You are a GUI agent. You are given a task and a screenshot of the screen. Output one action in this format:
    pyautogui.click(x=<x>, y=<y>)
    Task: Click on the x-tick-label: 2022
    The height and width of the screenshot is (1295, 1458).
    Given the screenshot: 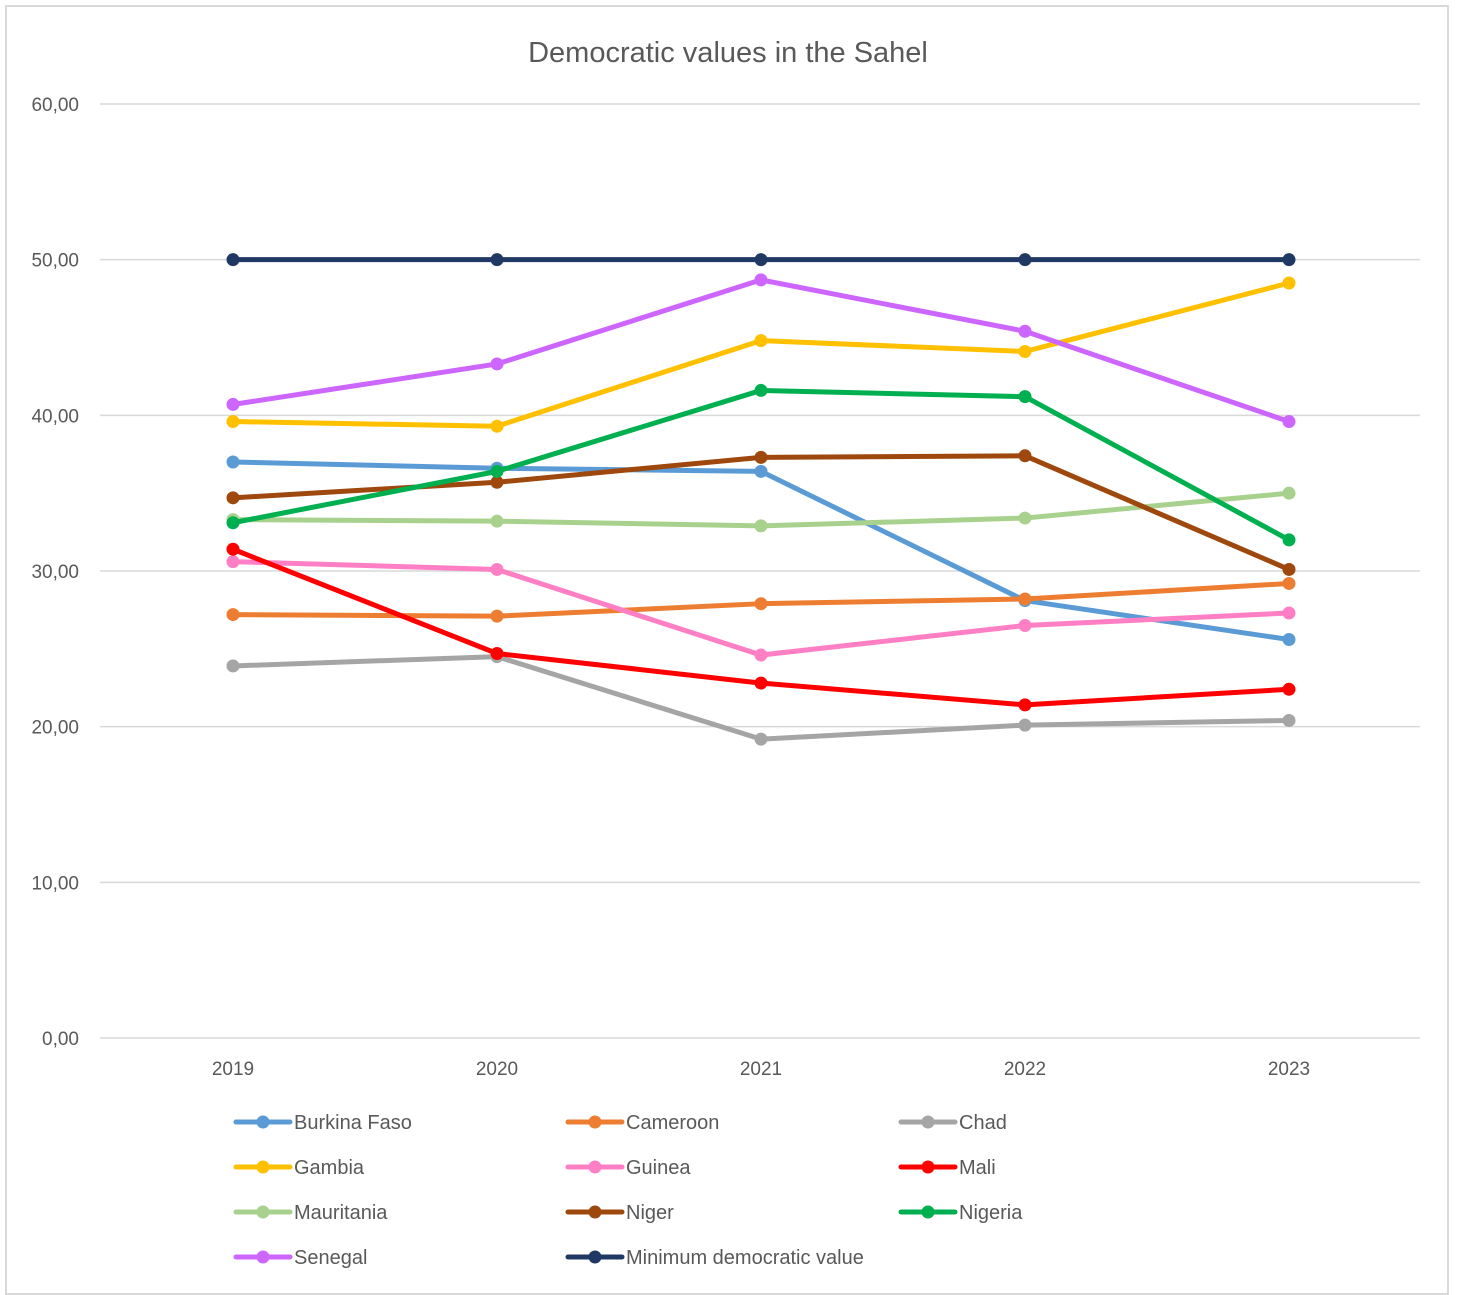 What is the action you would take?
    pyautogui.click(x=1025, y=1069)
    